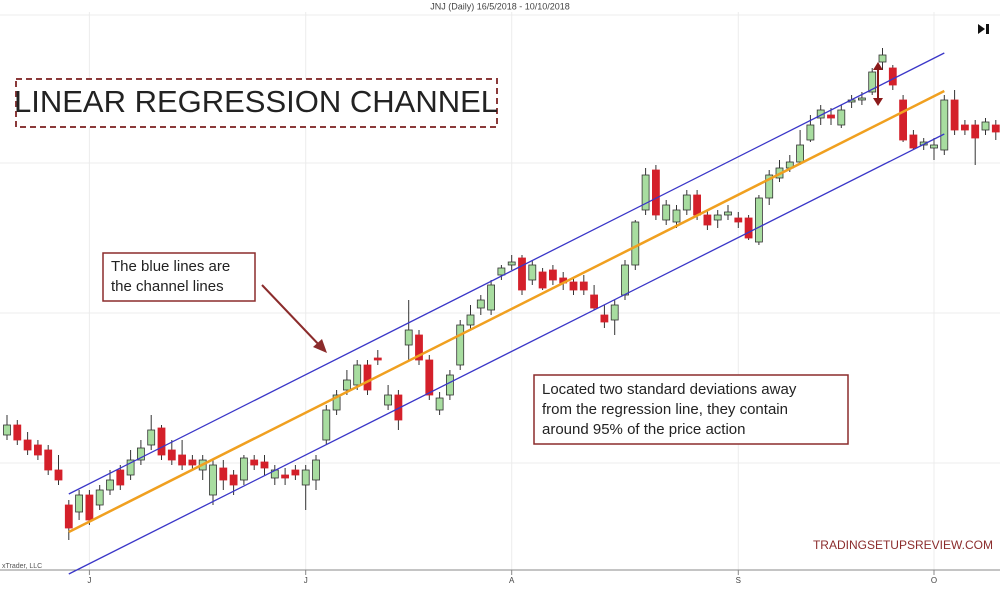 This screenshot has width=1000, height=600. I want to click on watermark: TRADINGSETUPSREVIEW.COM, so click(903, 545).